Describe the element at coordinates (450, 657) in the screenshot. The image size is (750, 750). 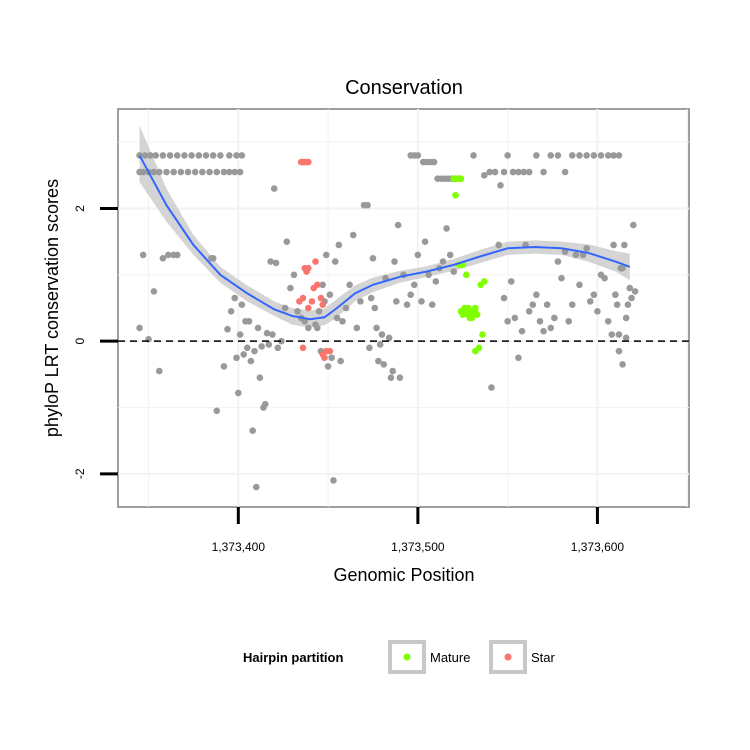
I see `legend-label-mature: Mature` at that location.